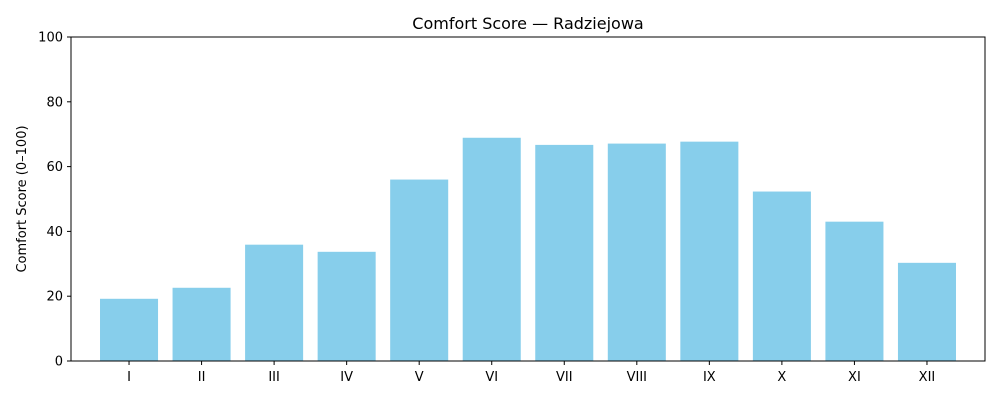  I want to click on y-axis-label: Comfort Score (0–100), so click(22, 198).